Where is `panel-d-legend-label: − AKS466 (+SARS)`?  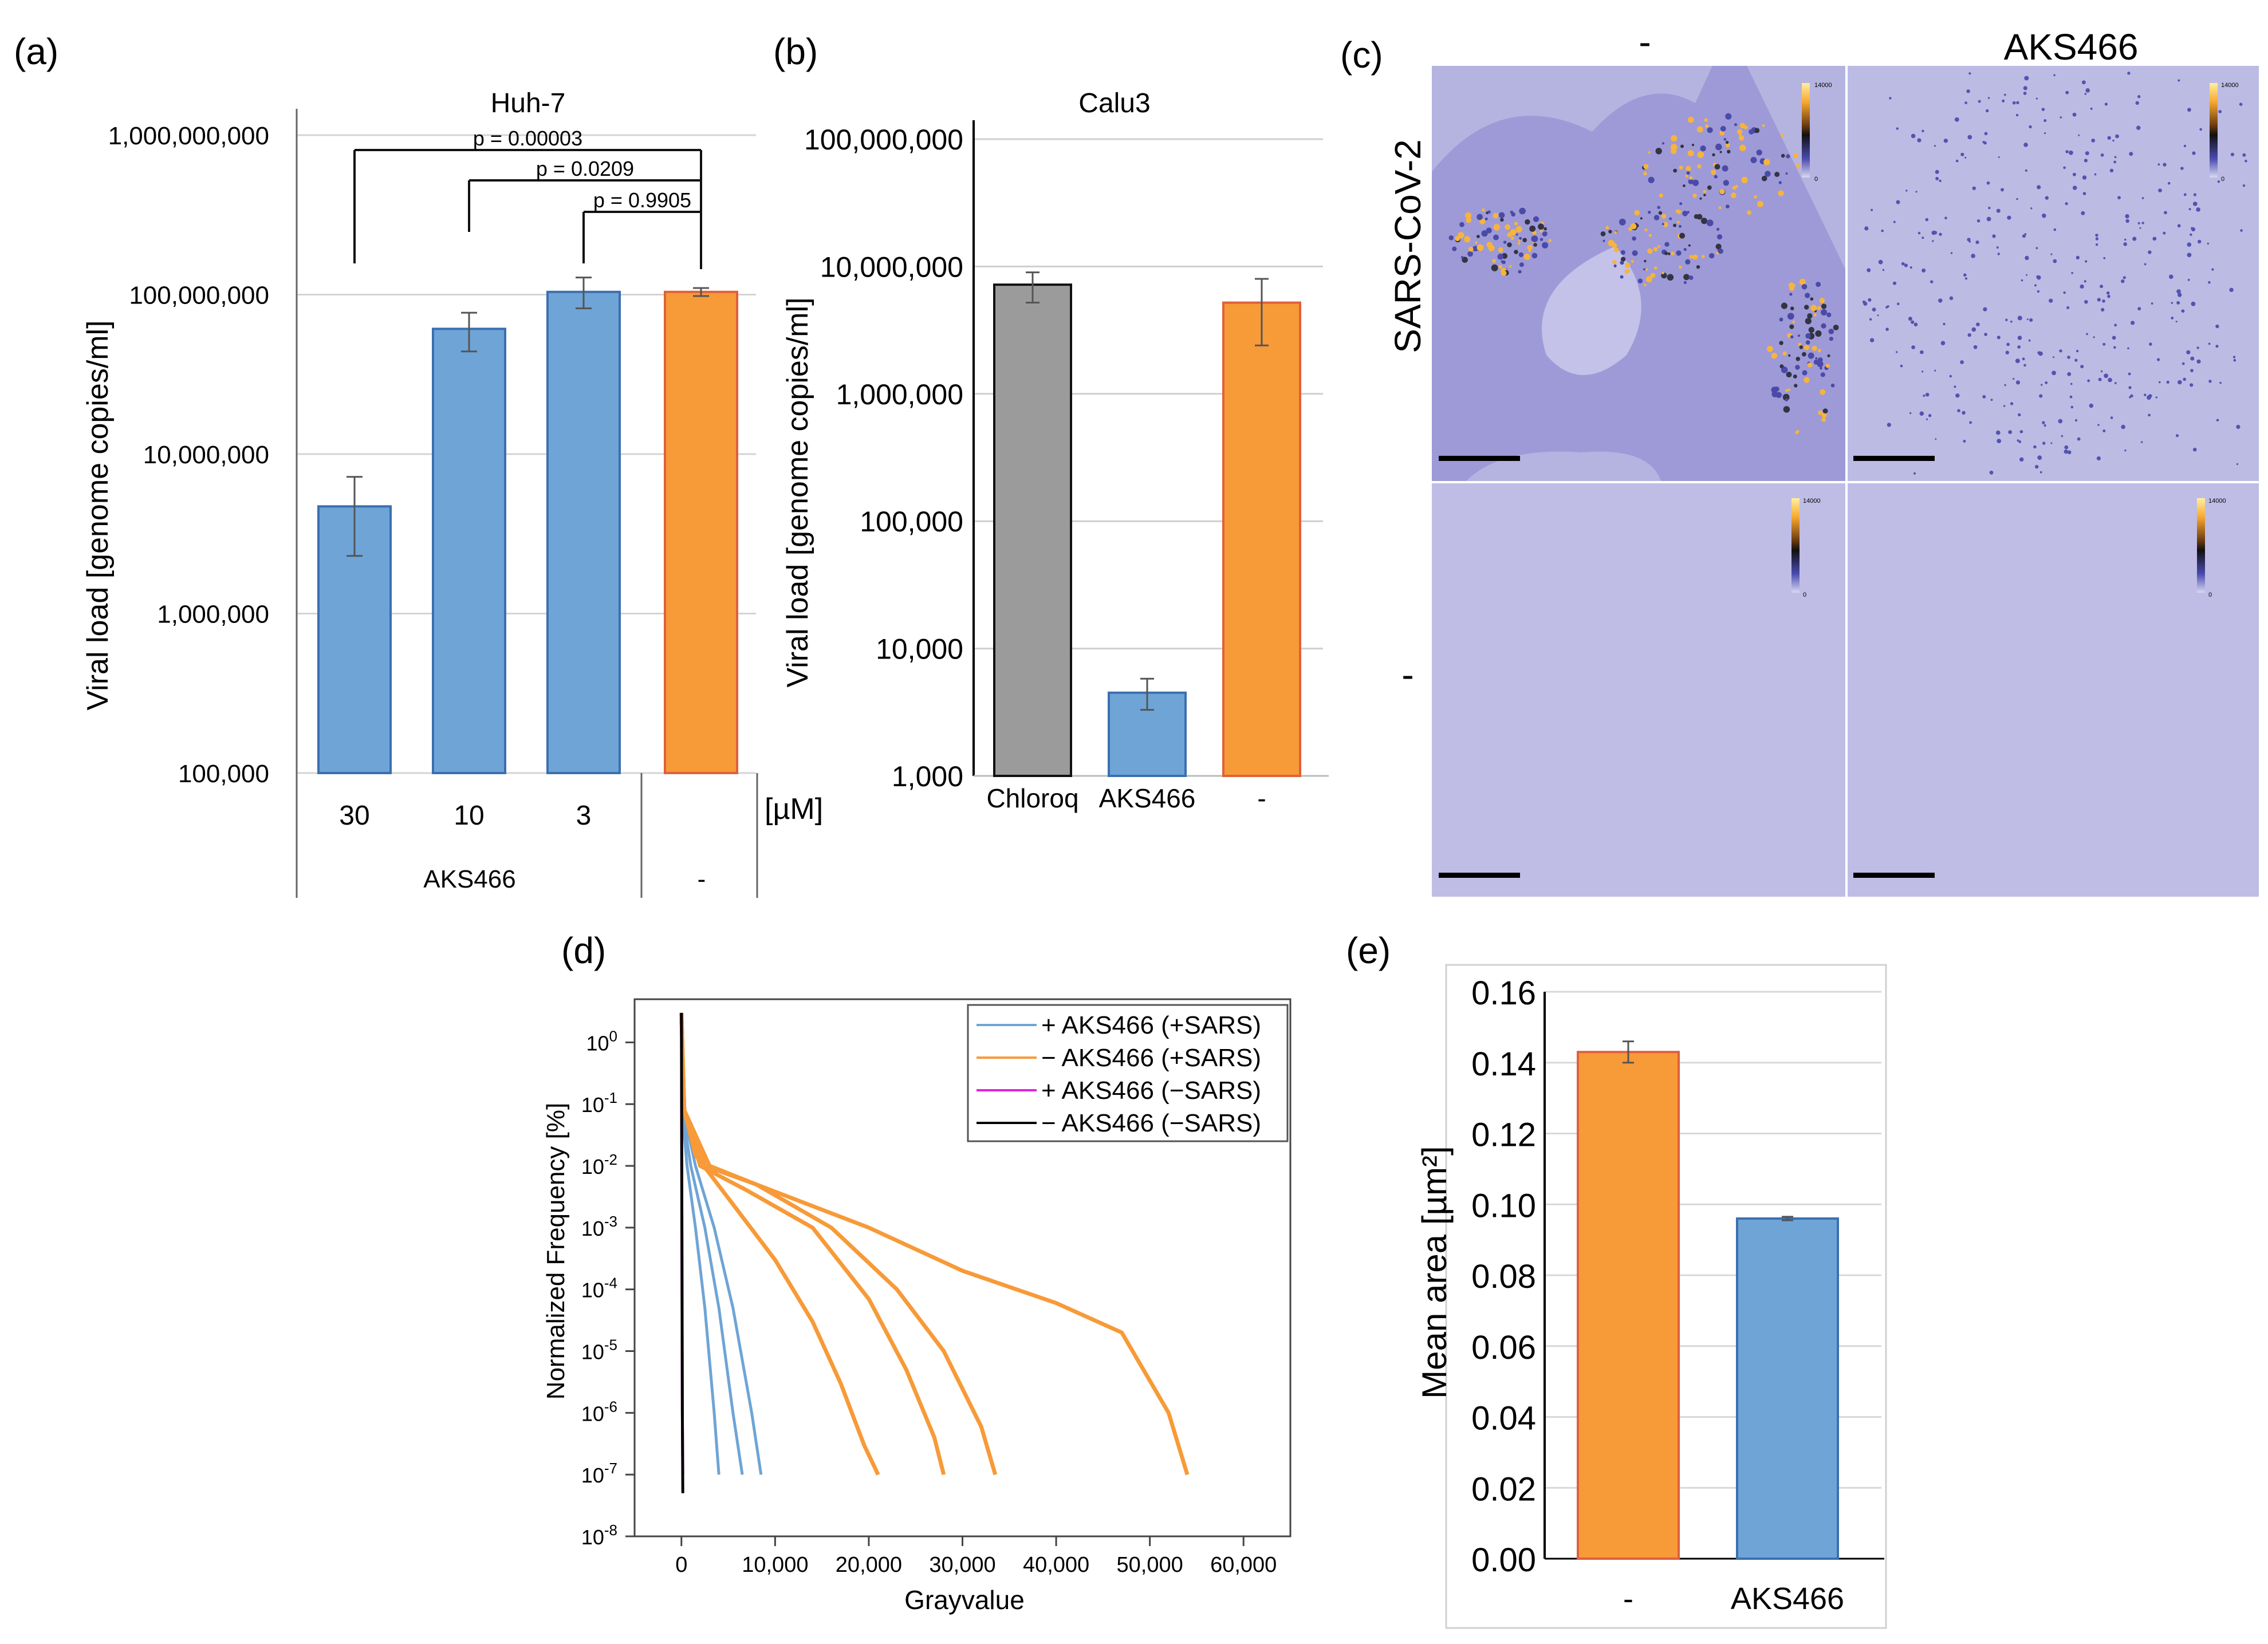 panel-d-legend-label: − AKS466 (+SARS) is located at coordinates (1151, 1058).